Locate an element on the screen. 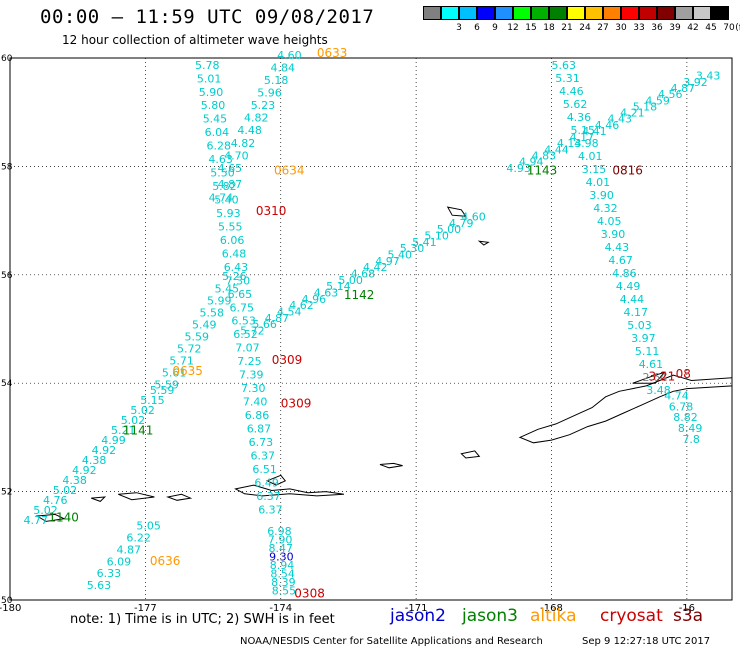 This screenshot has height=650, width=740. legend-altika: altika is located at coordinates (553, 616).